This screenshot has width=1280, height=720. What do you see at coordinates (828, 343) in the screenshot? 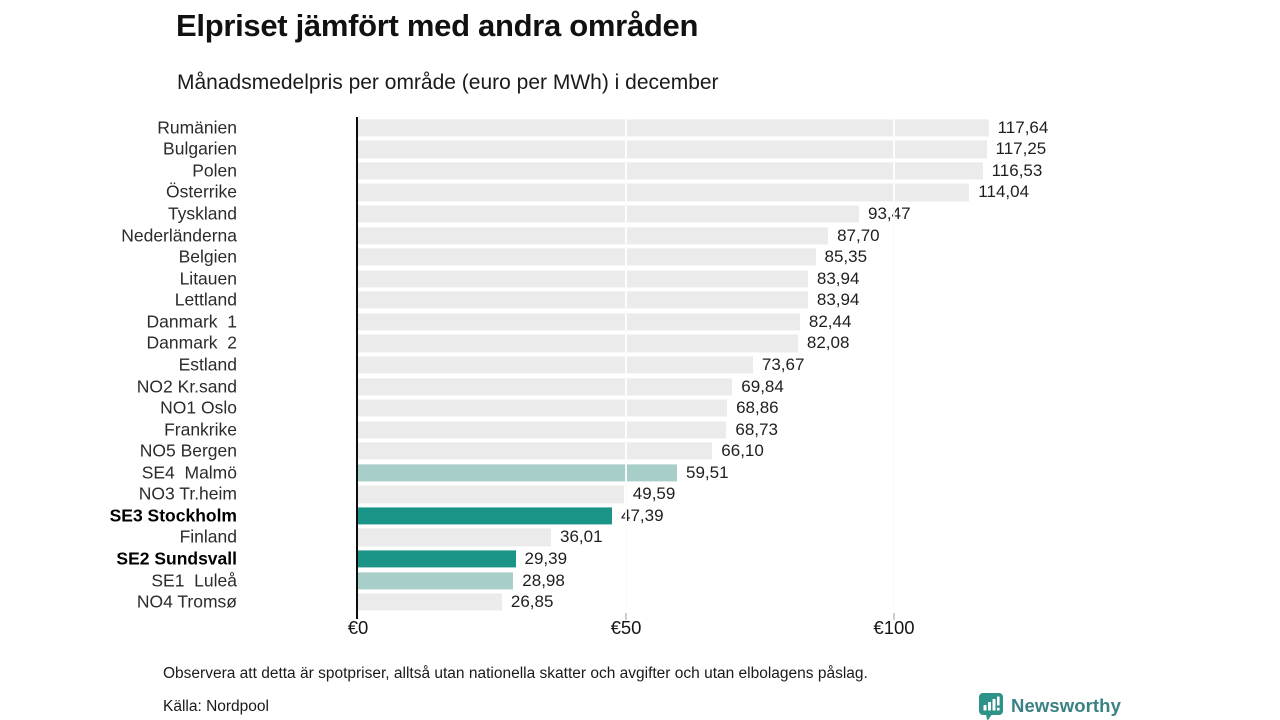
I see `value-label: 82,08` at bounding box center [828, 343].